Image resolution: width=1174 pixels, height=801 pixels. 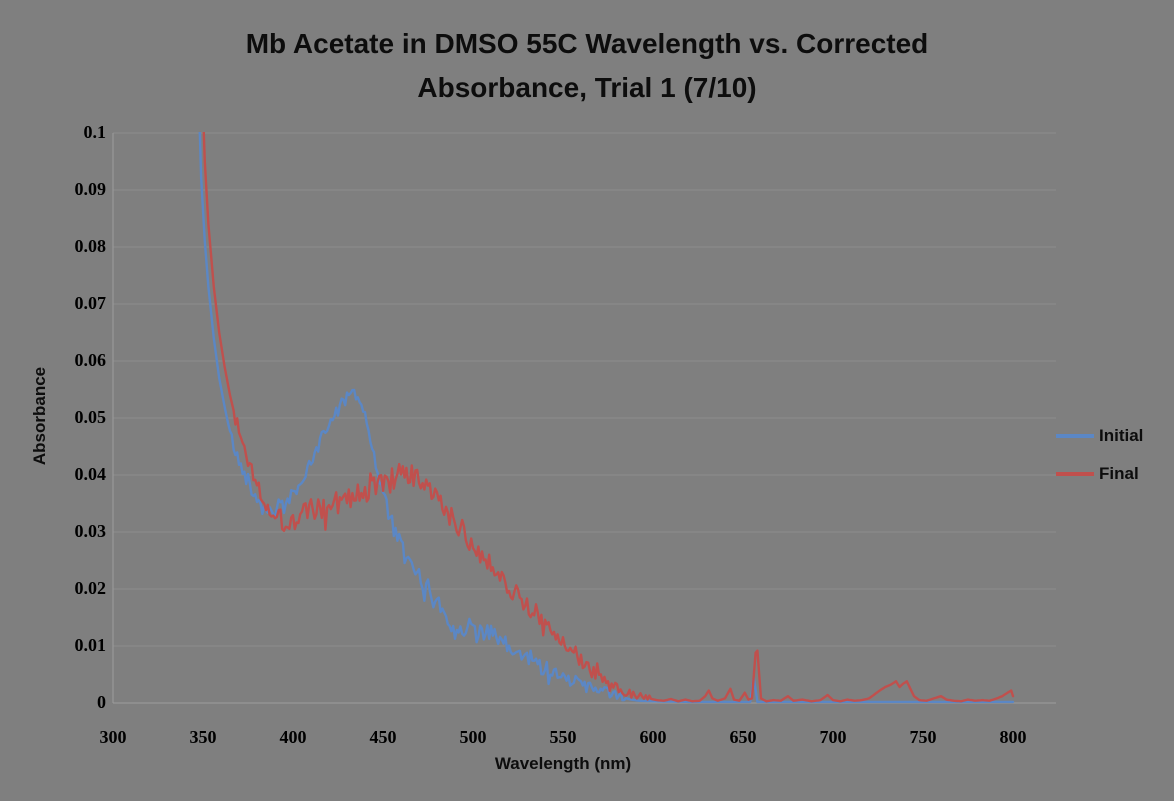 What do you see at coordinates (203, 737) in the screenshot?
I see `x-tick-label: 350` at bounding box center [203, 737].